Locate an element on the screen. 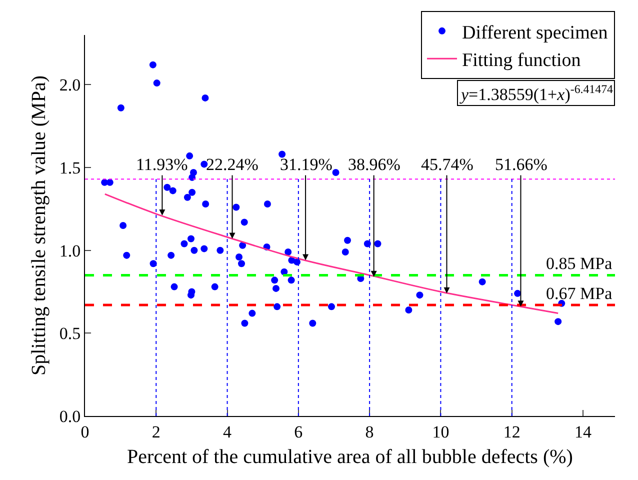  ref-line-label: 0.67 MPa is located at coordinates (579, 293).